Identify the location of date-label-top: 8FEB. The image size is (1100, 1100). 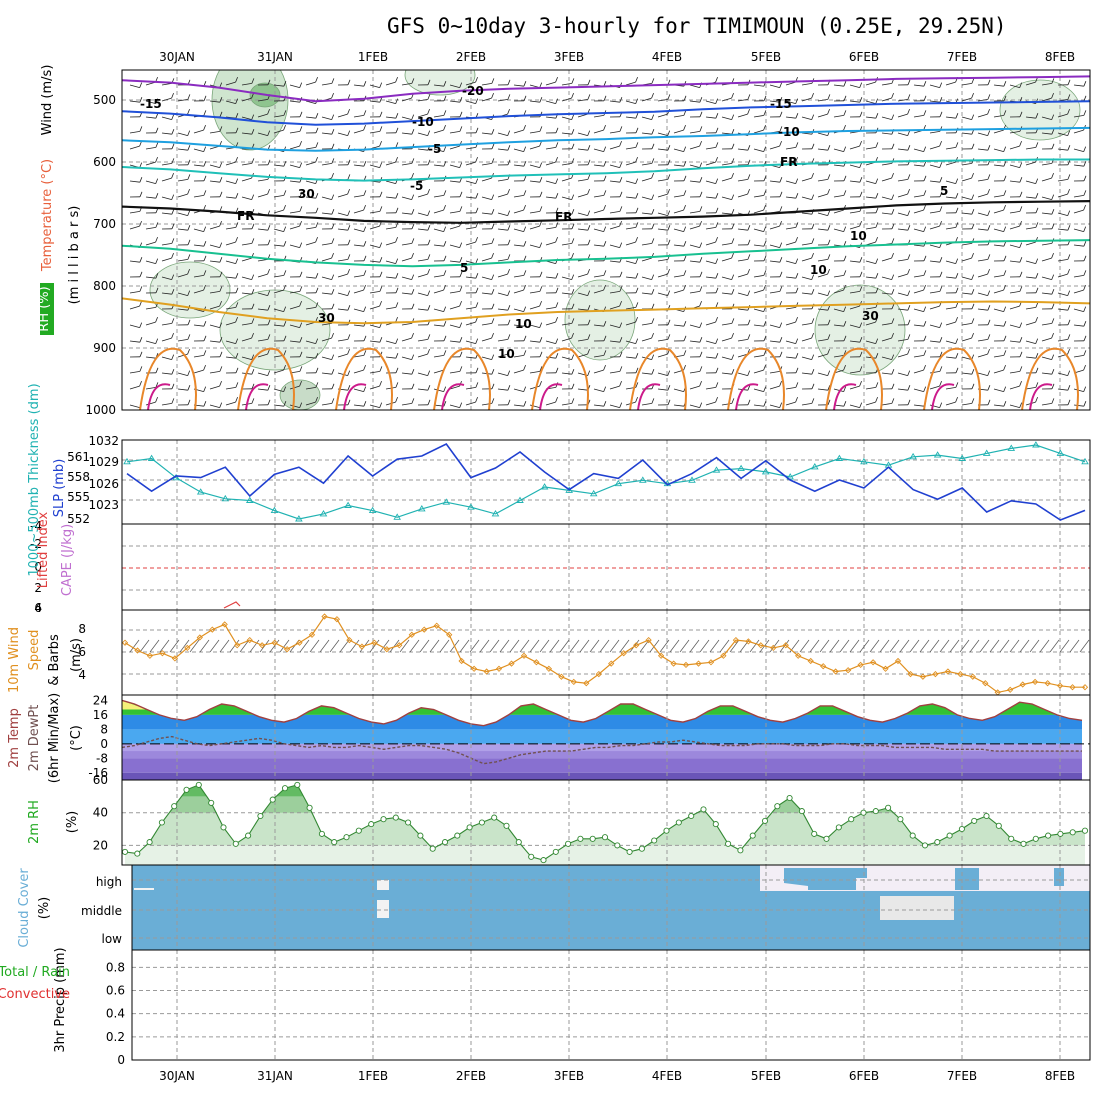
(1060, 57).